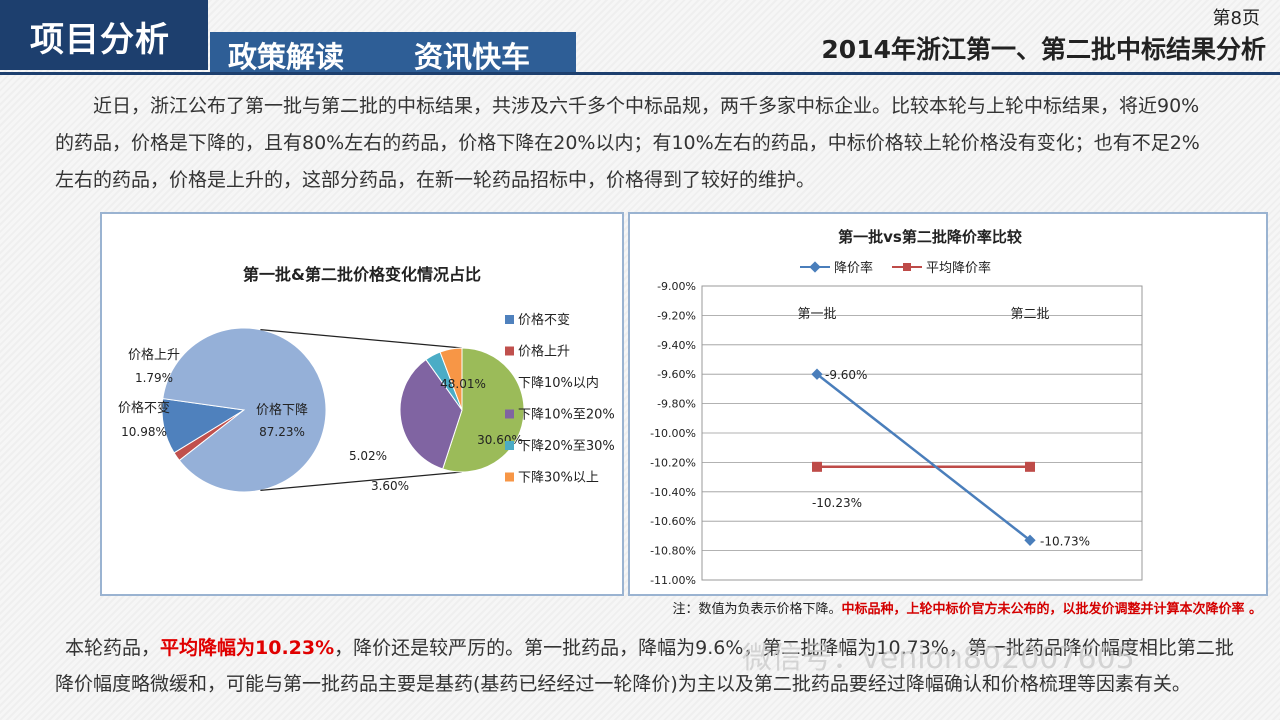 The width and height of the screenshot is (1280, 720). Describe the element at coordinates (113, 648) in the screenshot. I see `summary-part1: 本轮药品，` at that location.